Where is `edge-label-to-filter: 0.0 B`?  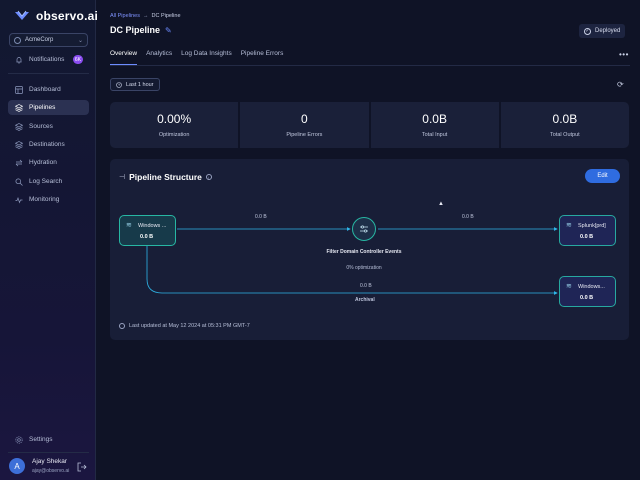
edge-label-to-filter: 0.0 B is located at coordinates (261, 217).